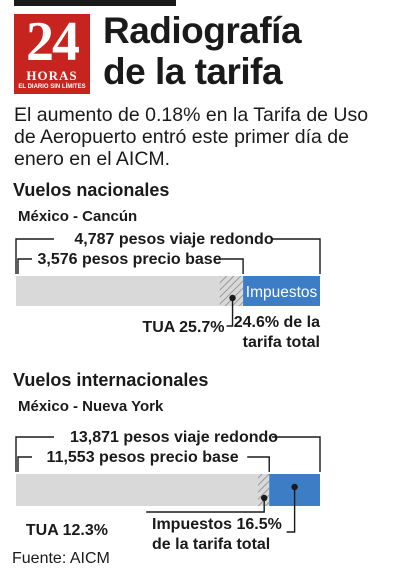 The image size is (400, 573). What do you see at coordinates (202, 51) in the screenshot?
I see `page-title: Radiografía de la tarifa` at bounding box center [202, 51].